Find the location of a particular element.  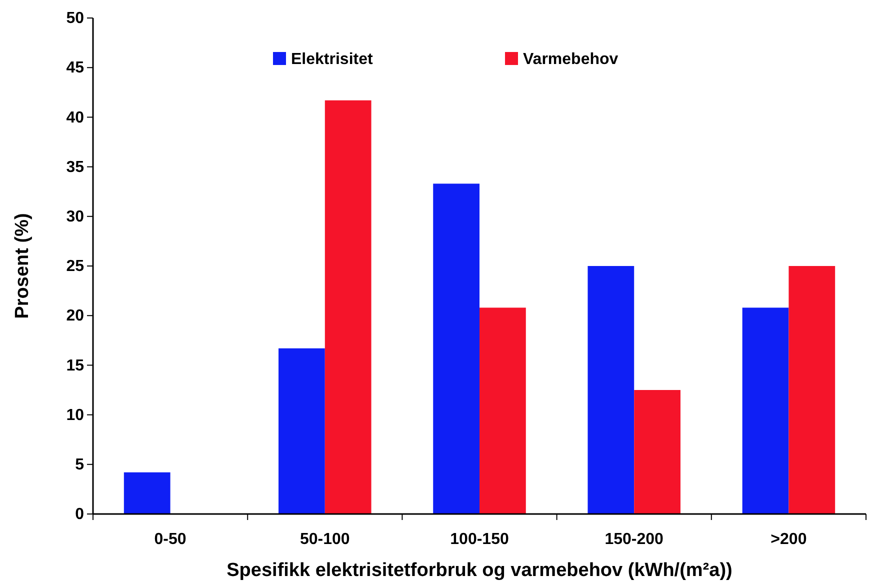

x-tick-label: 100-150 is located at coordinates (479, 539).